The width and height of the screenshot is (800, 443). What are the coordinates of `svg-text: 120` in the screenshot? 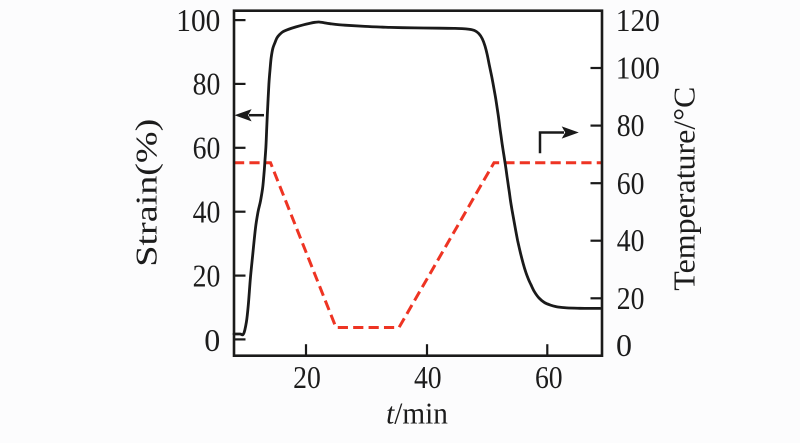 It's located at (638, 20).